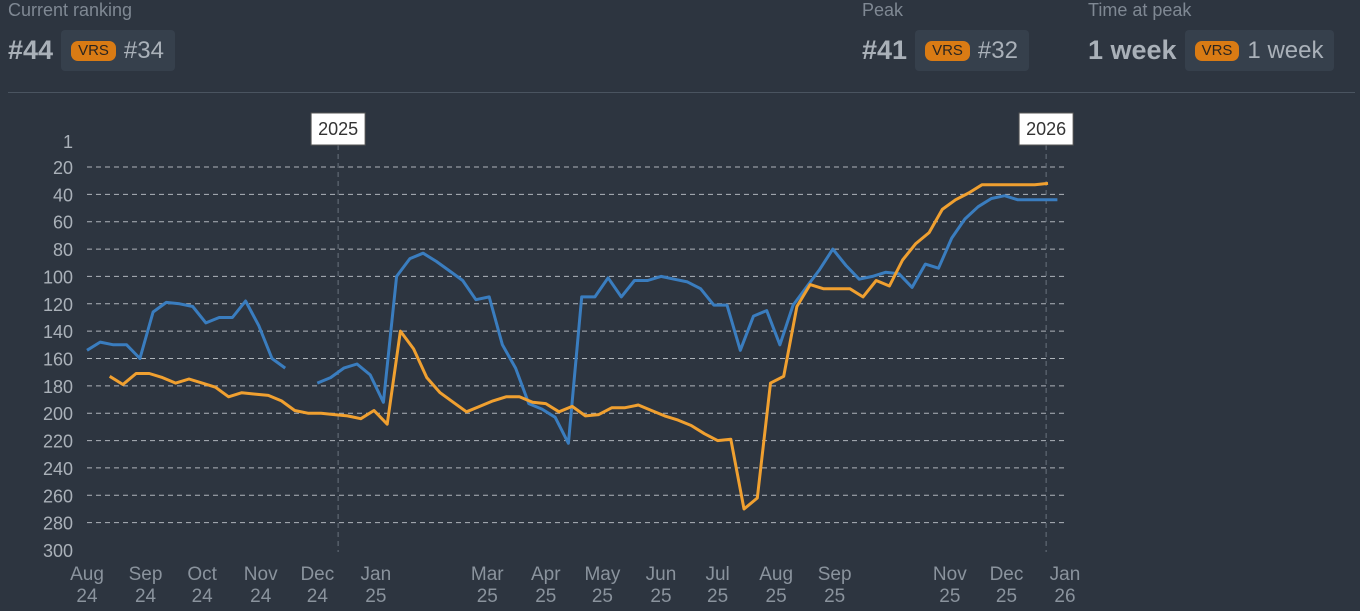 This screenshot has height=611, width=1360. Describe the element at coordinates (58, 414) in the screenshot. I see `y-tick-label: 200` at that location.